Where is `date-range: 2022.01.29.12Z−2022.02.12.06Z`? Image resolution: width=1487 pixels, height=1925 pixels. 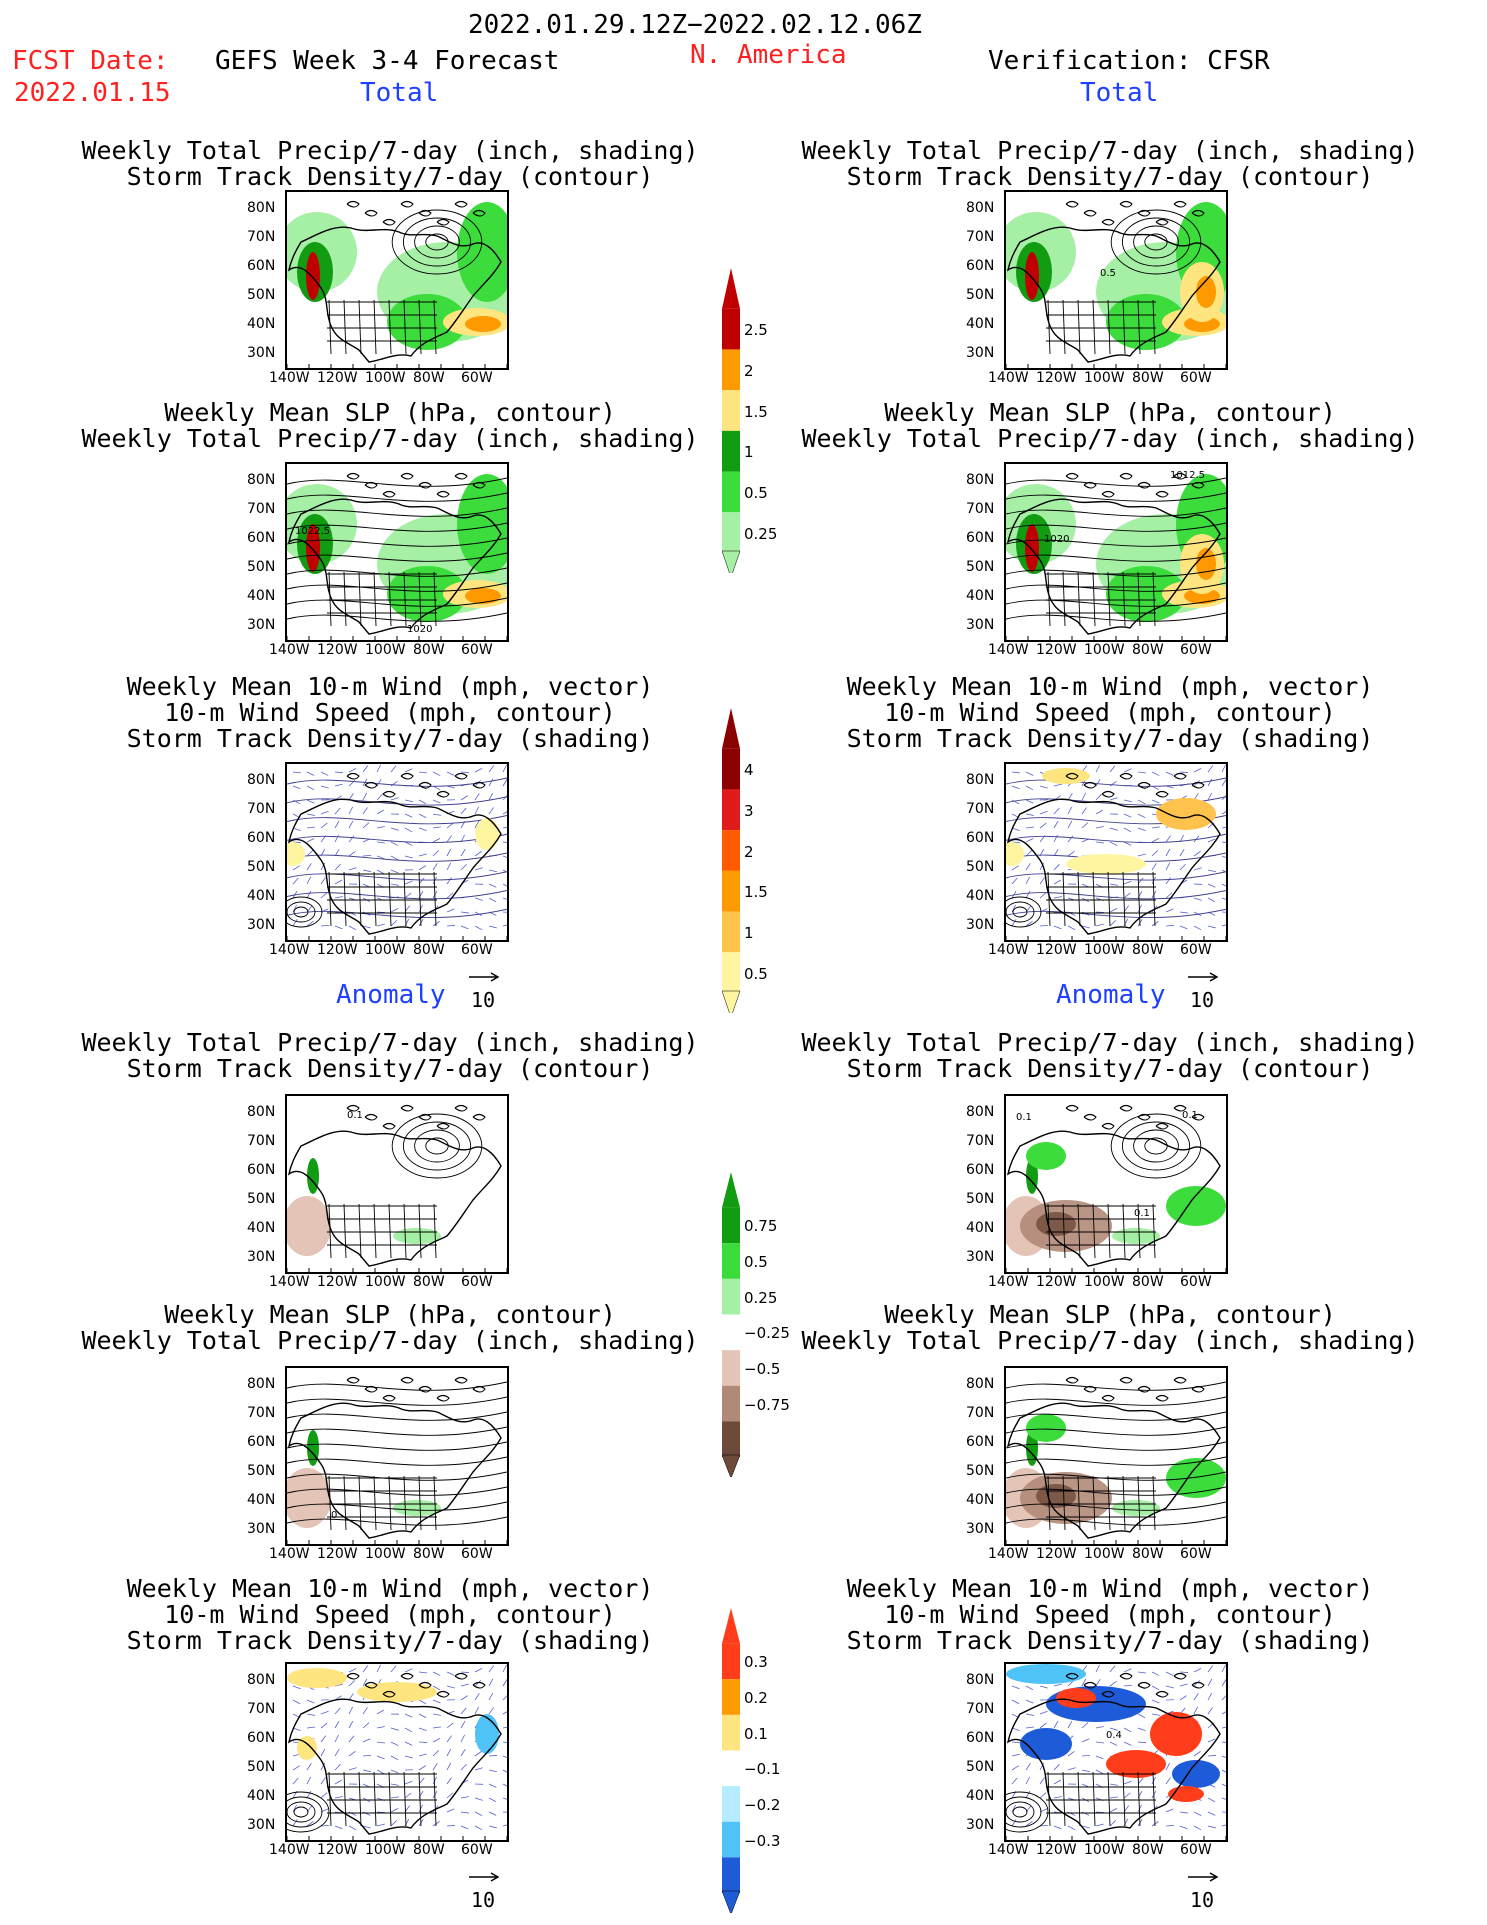
date-range: 2022.01.29.12Z−2022.02.12.06Z is located at coordinates (695, 25).